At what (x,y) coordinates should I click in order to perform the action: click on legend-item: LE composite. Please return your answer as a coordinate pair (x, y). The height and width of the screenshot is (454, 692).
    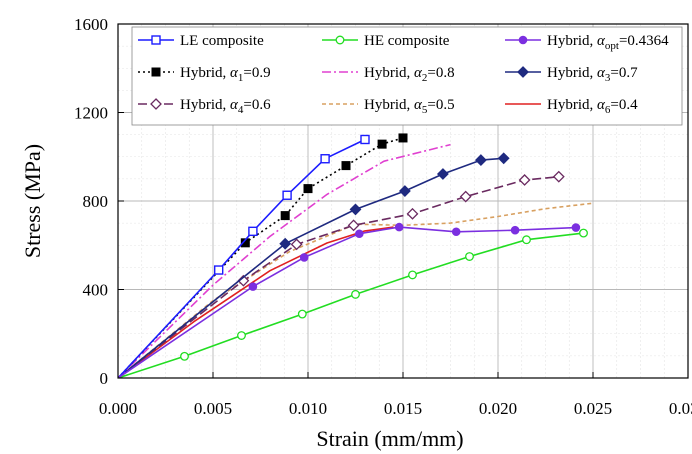
    Looking at the image, I should click on (201, 41).